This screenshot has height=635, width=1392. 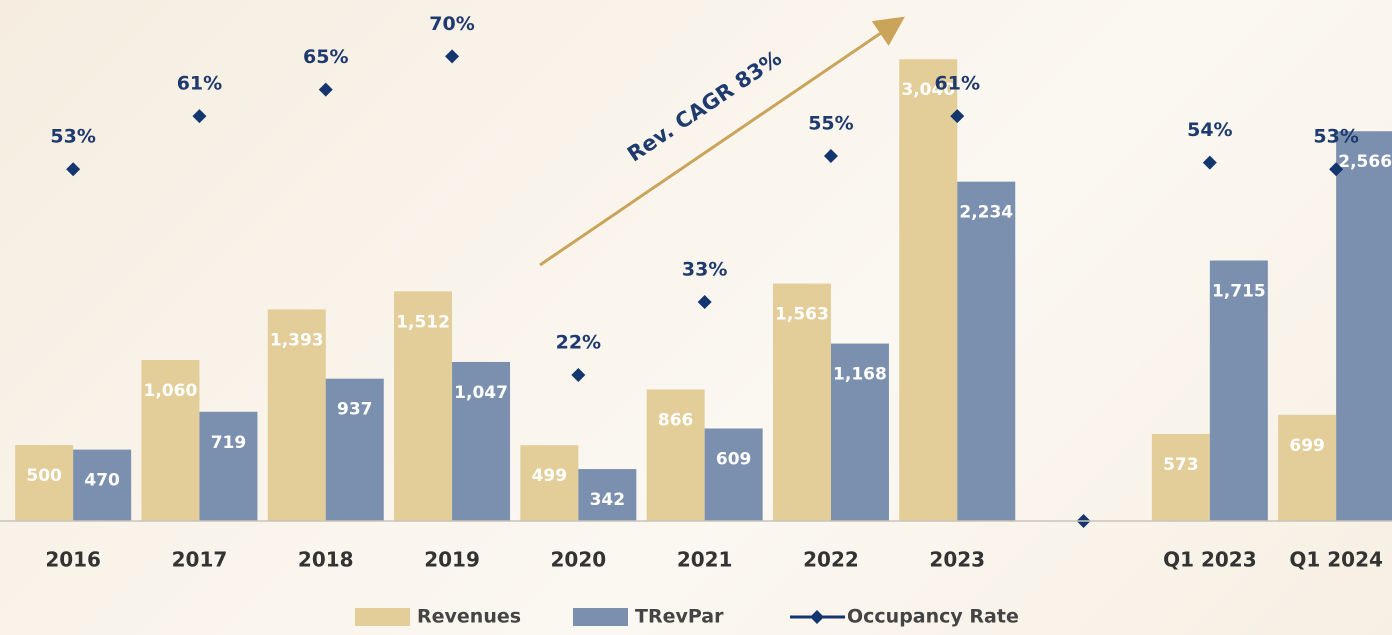 I want to click on data-label: 1,168, so click(x=860, y=375).